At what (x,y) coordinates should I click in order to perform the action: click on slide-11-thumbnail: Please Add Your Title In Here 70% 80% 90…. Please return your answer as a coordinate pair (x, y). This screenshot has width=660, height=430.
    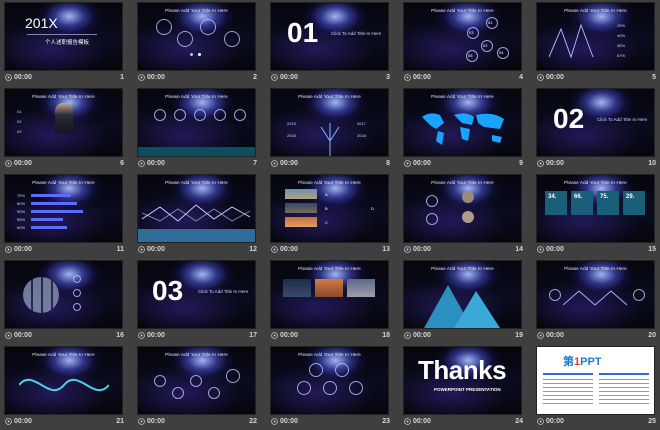
    Looking at the image, I should click on (63, 208).